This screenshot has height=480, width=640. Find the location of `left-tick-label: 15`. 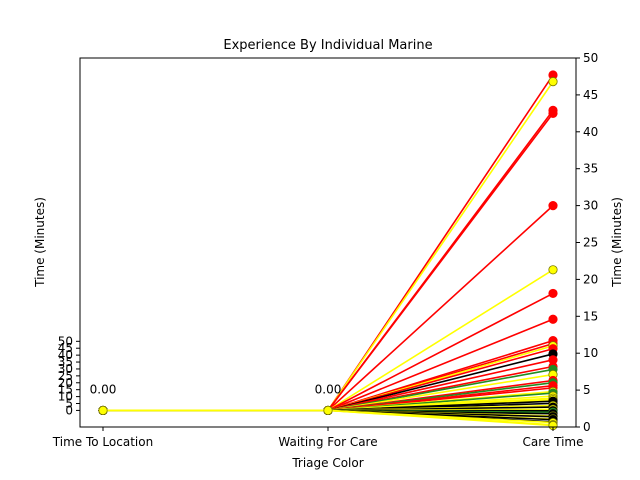

left-tick-label: 15 is located at coordinates (65, 390).